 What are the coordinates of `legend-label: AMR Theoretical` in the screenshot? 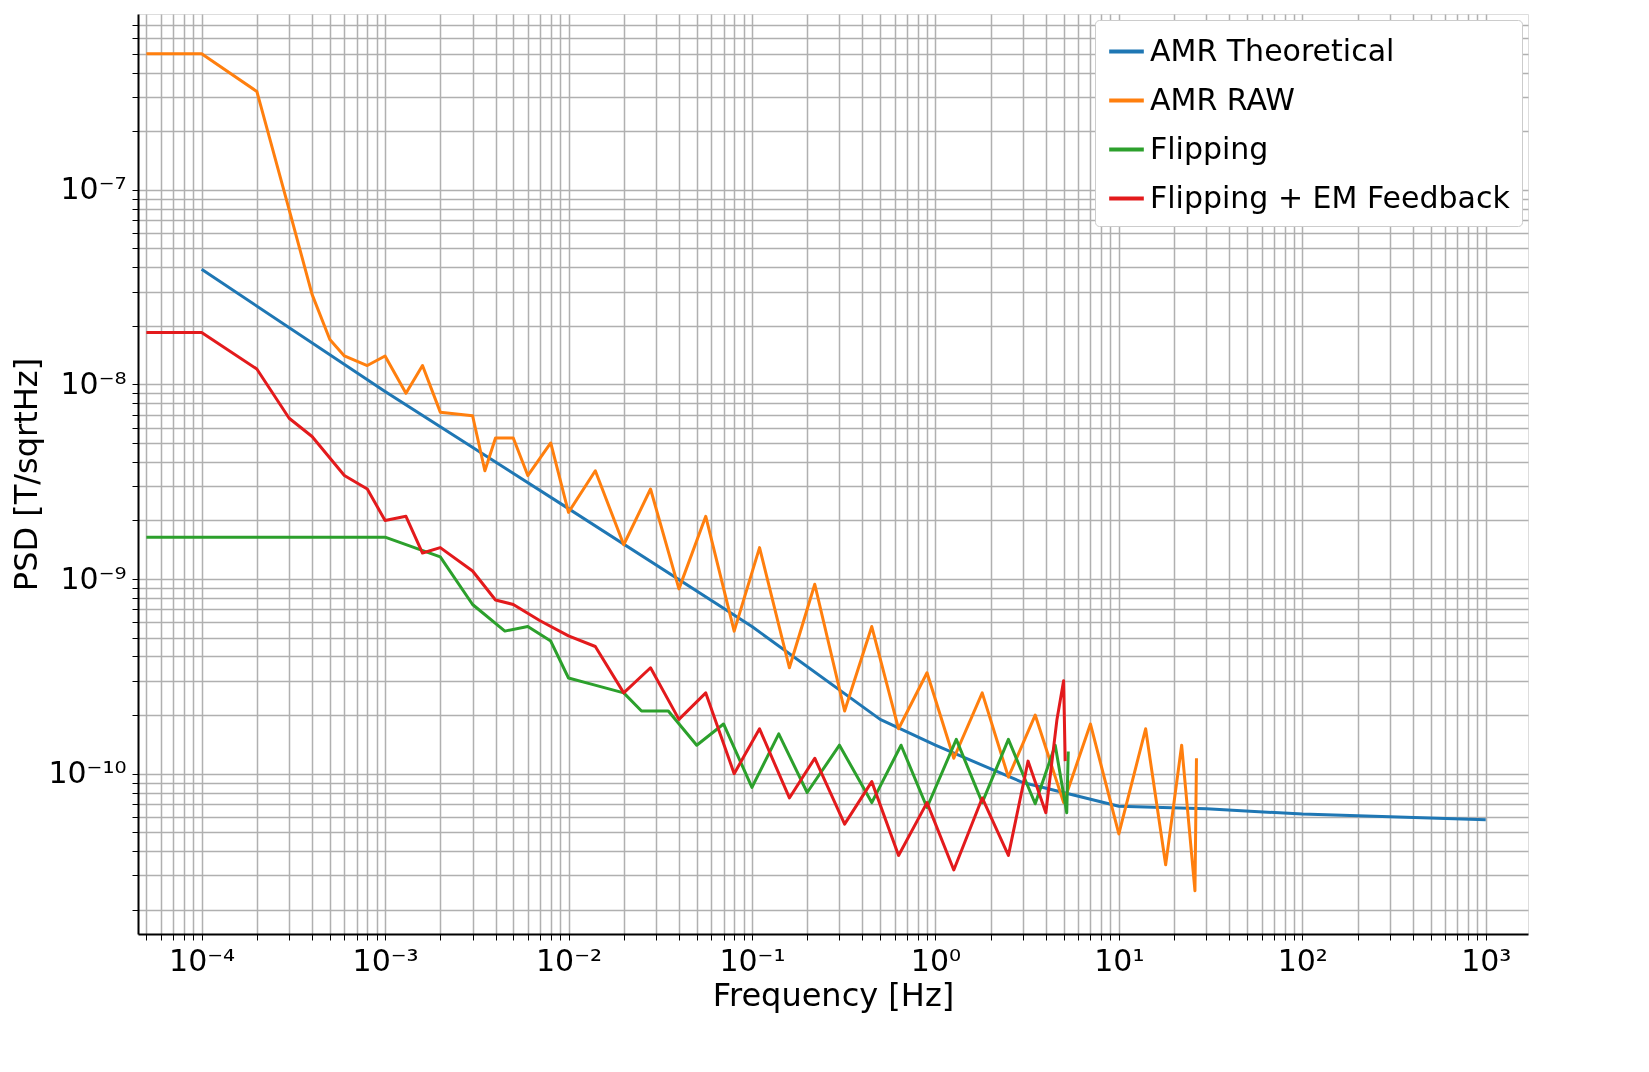 It's located at (1272, 50).